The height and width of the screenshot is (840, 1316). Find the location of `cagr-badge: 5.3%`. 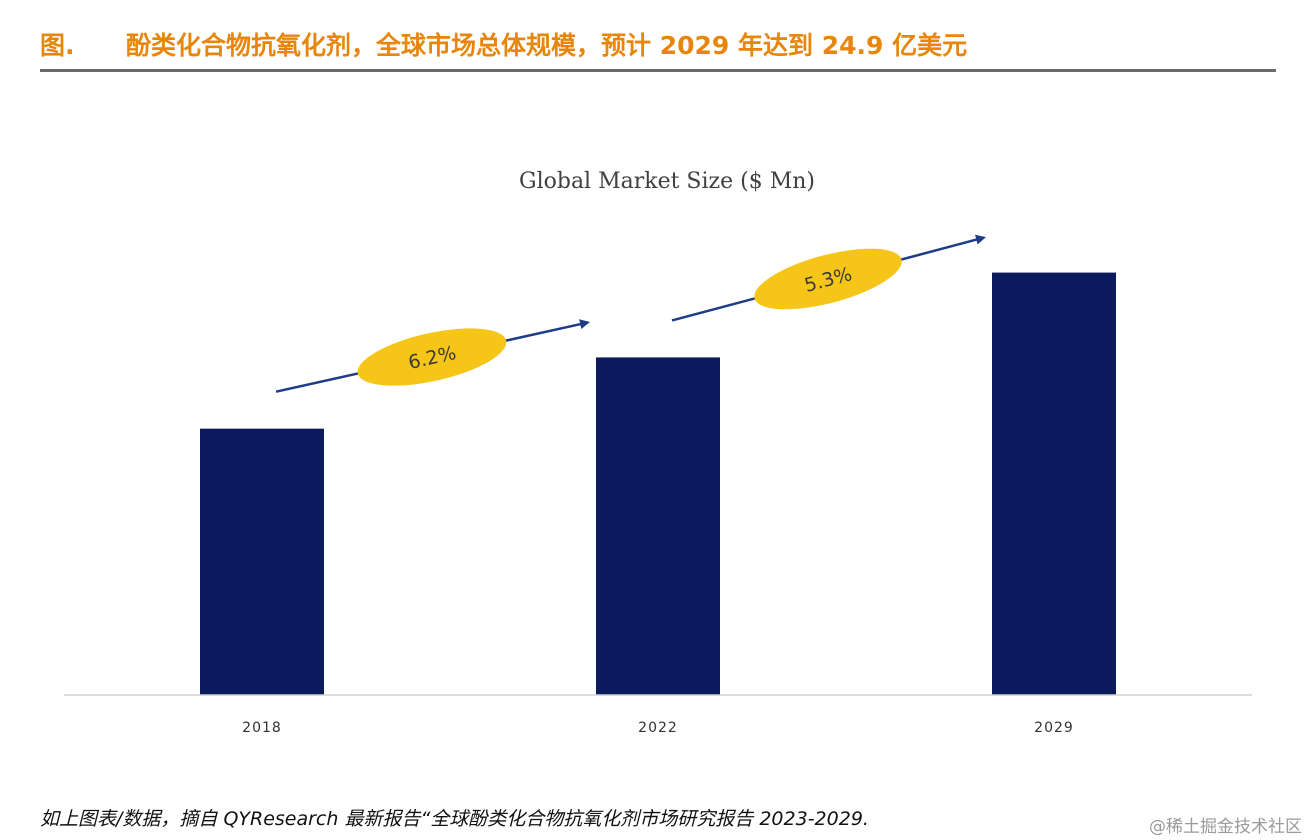

cagr-badge: 5.3% is located at coordinates (828, 279).